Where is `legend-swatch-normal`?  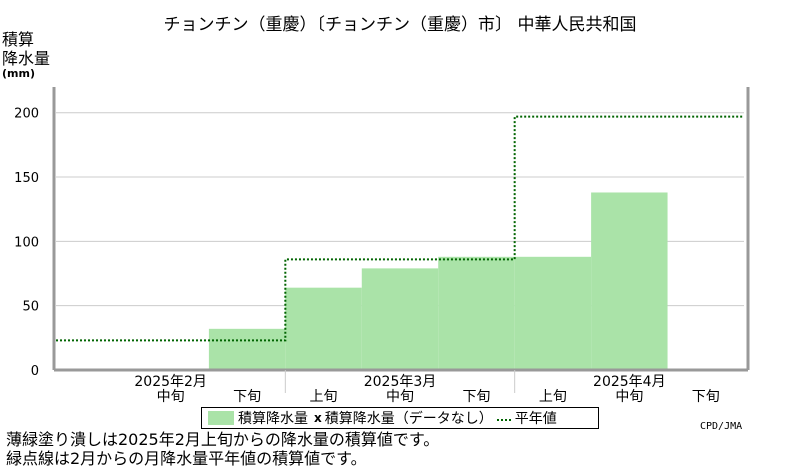 legend-swatch-normal is located at coordinates (503, 420).